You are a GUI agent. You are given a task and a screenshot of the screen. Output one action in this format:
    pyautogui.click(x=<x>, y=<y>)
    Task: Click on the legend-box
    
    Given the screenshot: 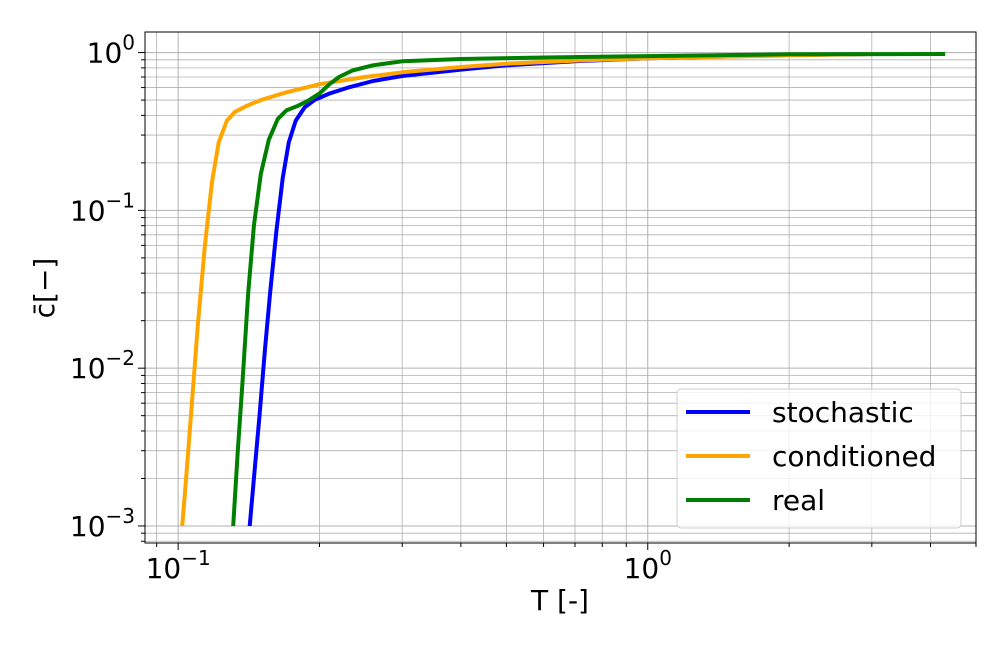 What is the action you would take?
    pyautogui.click(x=819, y=458)
    